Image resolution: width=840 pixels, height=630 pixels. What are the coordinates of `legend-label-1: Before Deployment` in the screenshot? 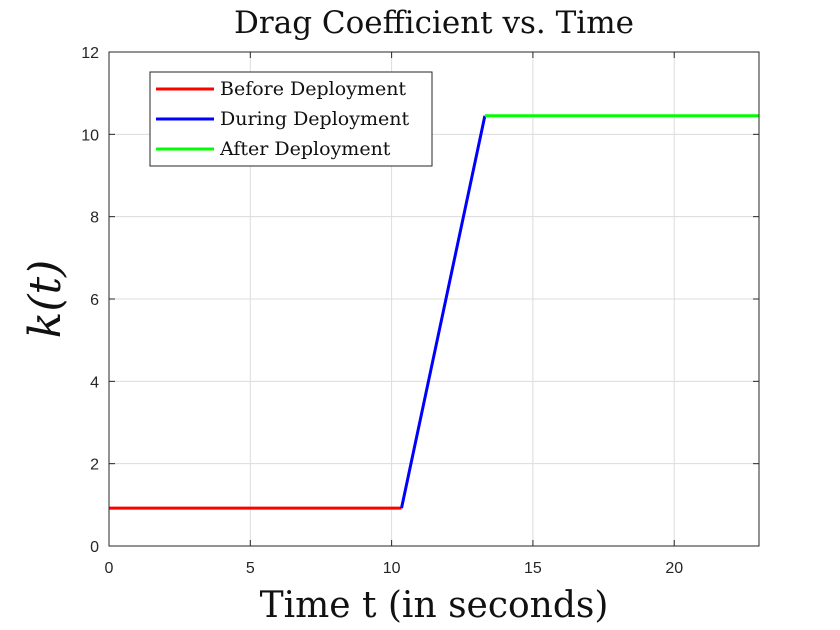 It's located at (313, 89).